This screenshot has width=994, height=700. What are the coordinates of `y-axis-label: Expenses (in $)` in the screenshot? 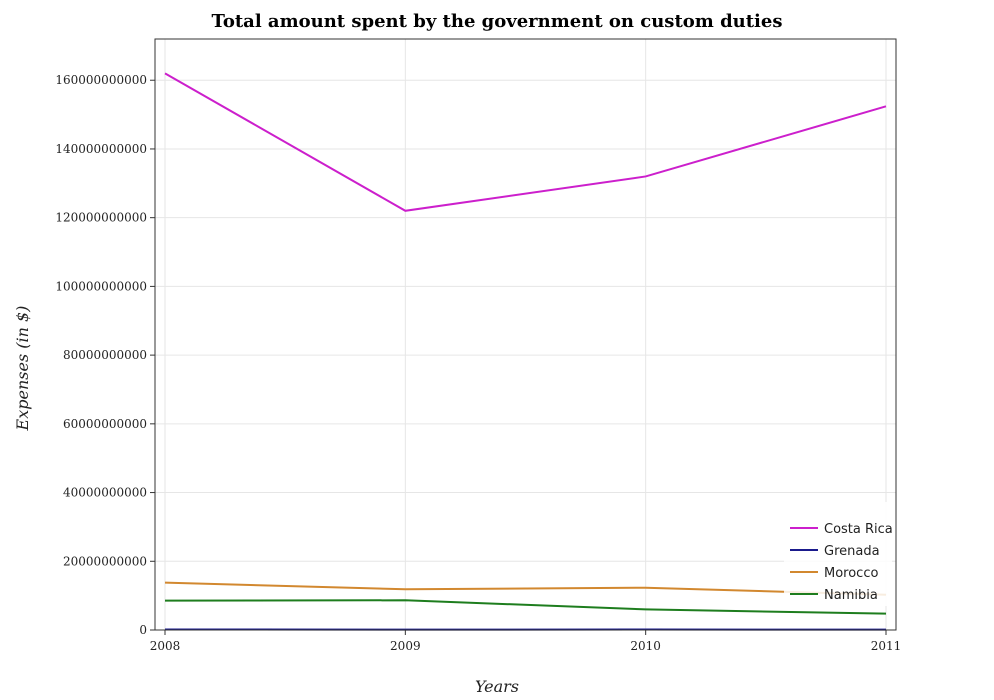 It's located at (22, 369).